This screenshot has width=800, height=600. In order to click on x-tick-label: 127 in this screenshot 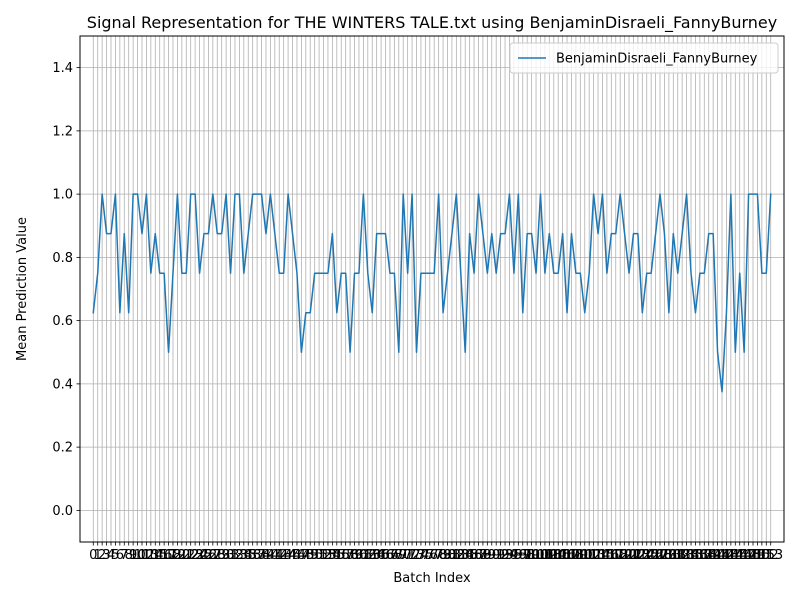, I will do `click(655, 555)`.